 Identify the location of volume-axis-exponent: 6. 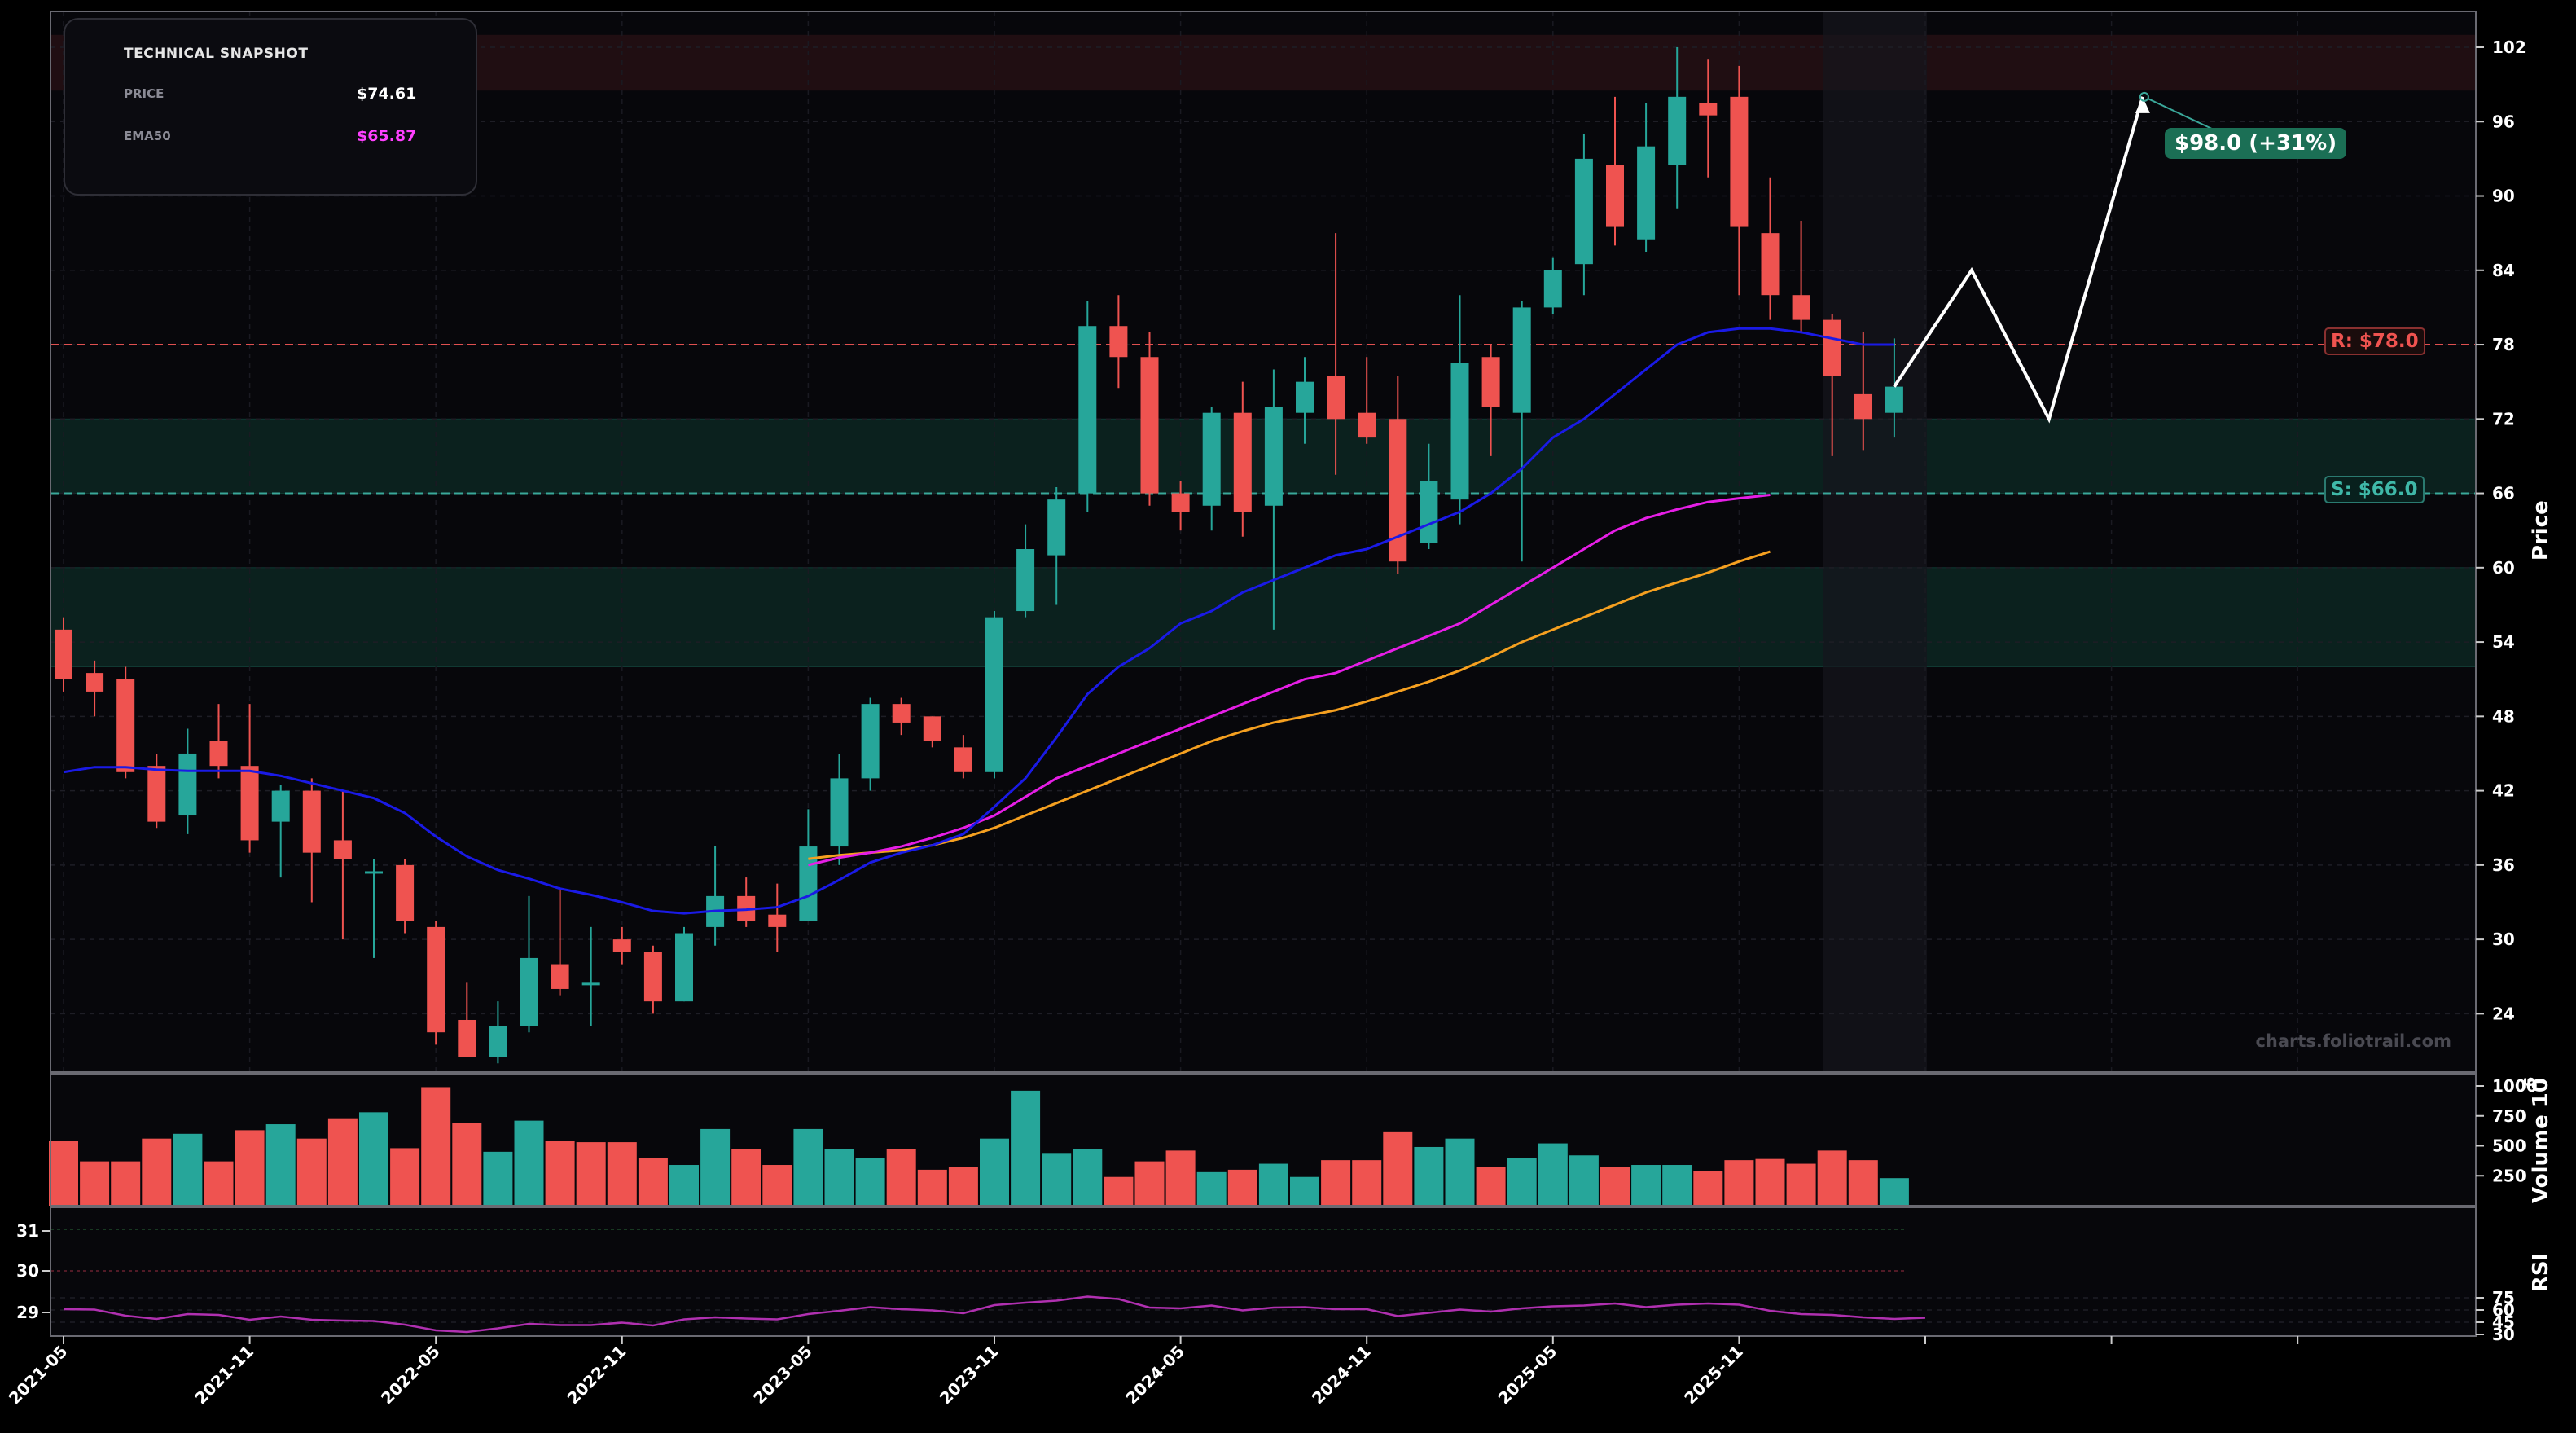
(2530, 1082).